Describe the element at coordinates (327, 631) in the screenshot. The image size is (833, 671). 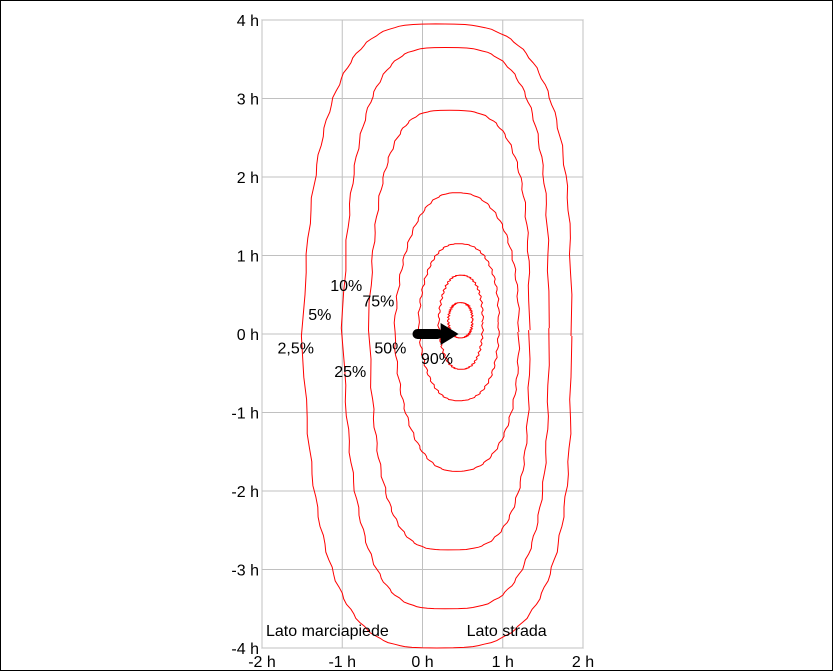
I see `annotation-lato-marciapiede: Lato marciapiede` at that location.